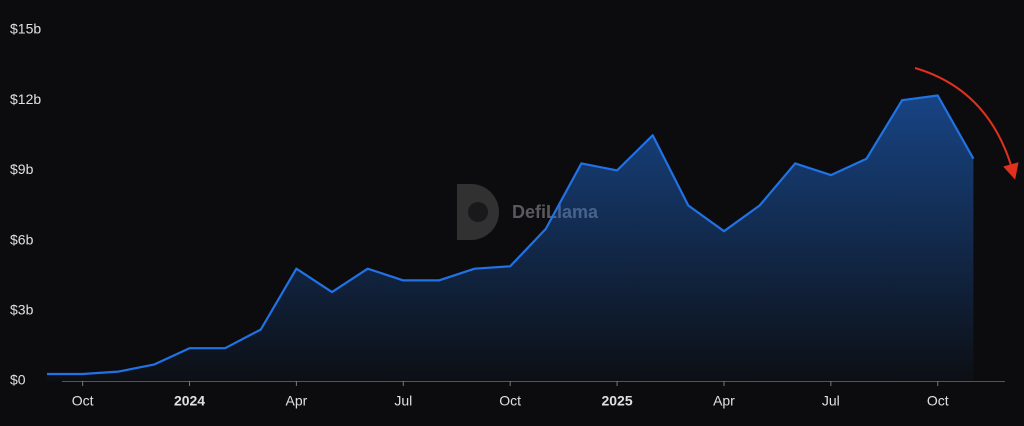 Image resolution: width=1024 pixels, height=426 pixels. Describe the element at coordinates (18, 380) in the screenshot. I see `y-tick-label: $0` at that location.